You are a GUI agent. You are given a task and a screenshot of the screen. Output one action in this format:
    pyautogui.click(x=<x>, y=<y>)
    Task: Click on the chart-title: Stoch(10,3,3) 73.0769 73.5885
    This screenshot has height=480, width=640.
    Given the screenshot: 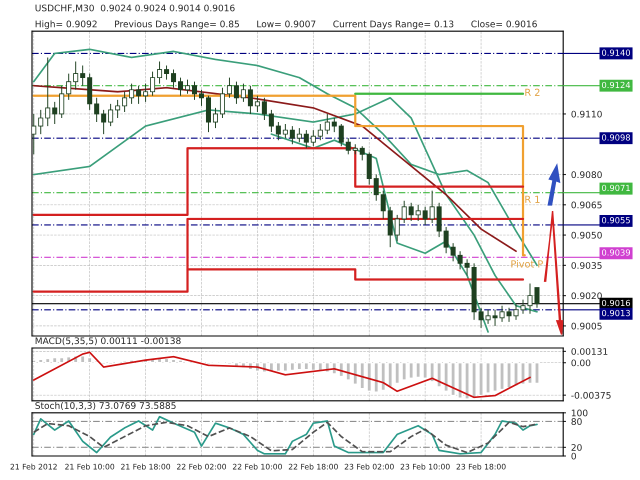 What is the action you would take?
    pyautogui.click(x=105, y=406)
    